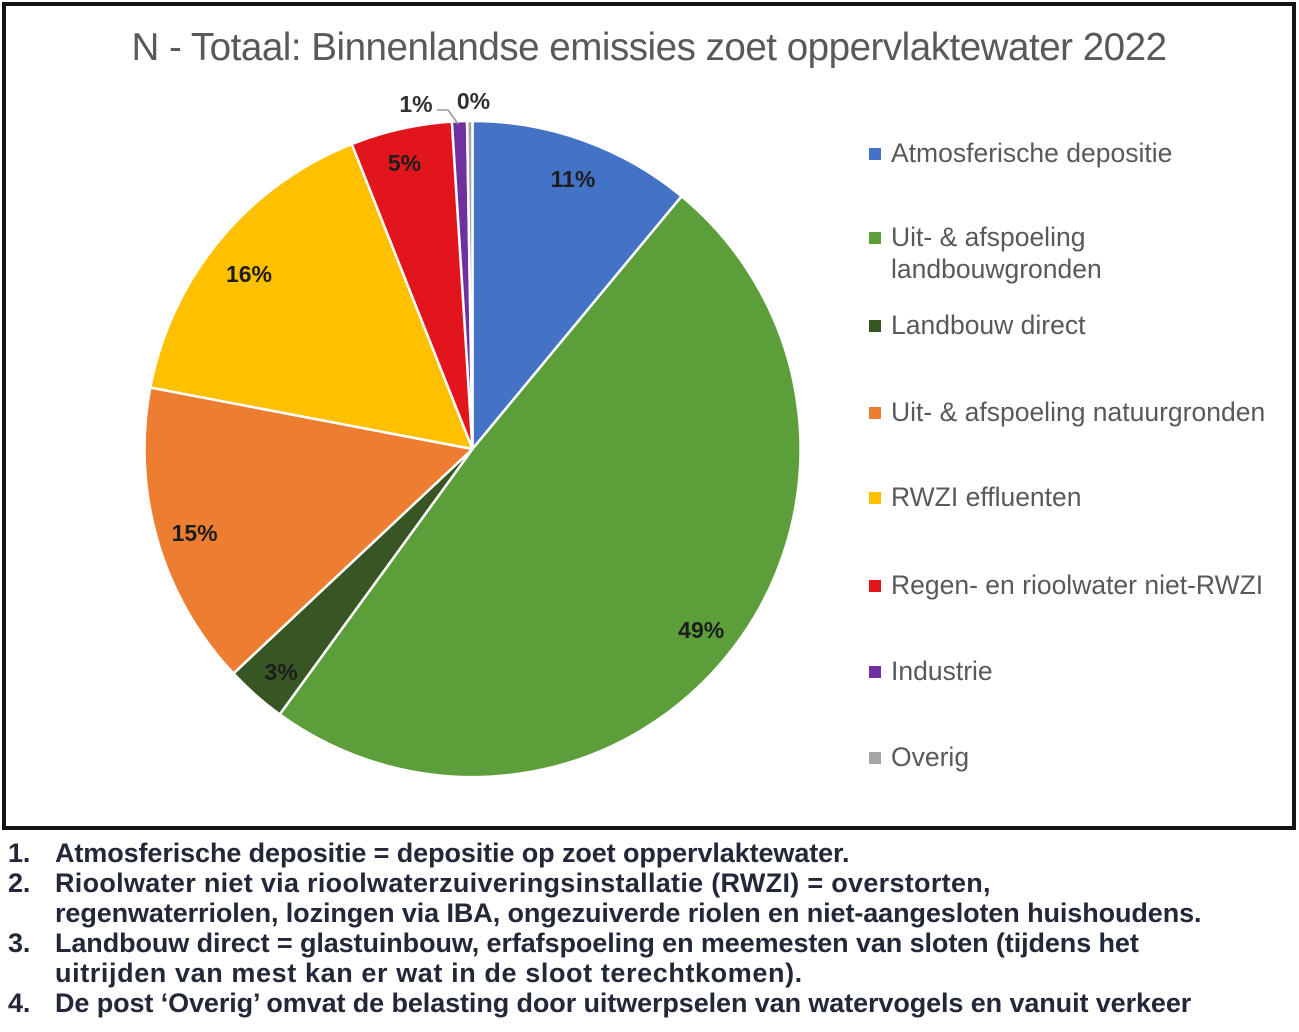 The height and width of the screenshot is (1032, 1299). What do you see at coordinates (249, 274) in the screenshot?
I see `svg-text: 16%` at bounding box center [249, 274].